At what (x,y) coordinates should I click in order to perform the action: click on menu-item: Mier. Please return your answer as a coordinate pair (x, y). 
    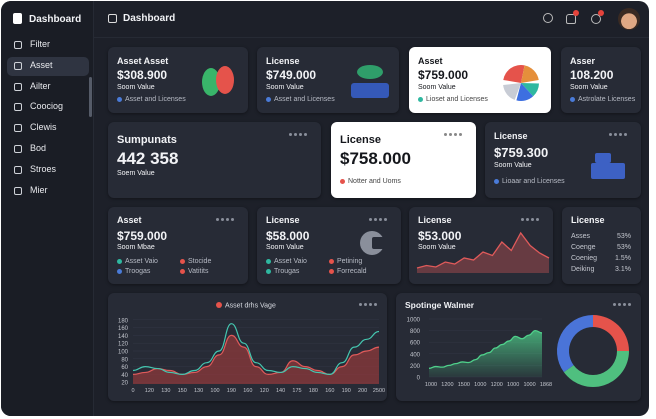
    Looking at the image, I should click on (39, 190).